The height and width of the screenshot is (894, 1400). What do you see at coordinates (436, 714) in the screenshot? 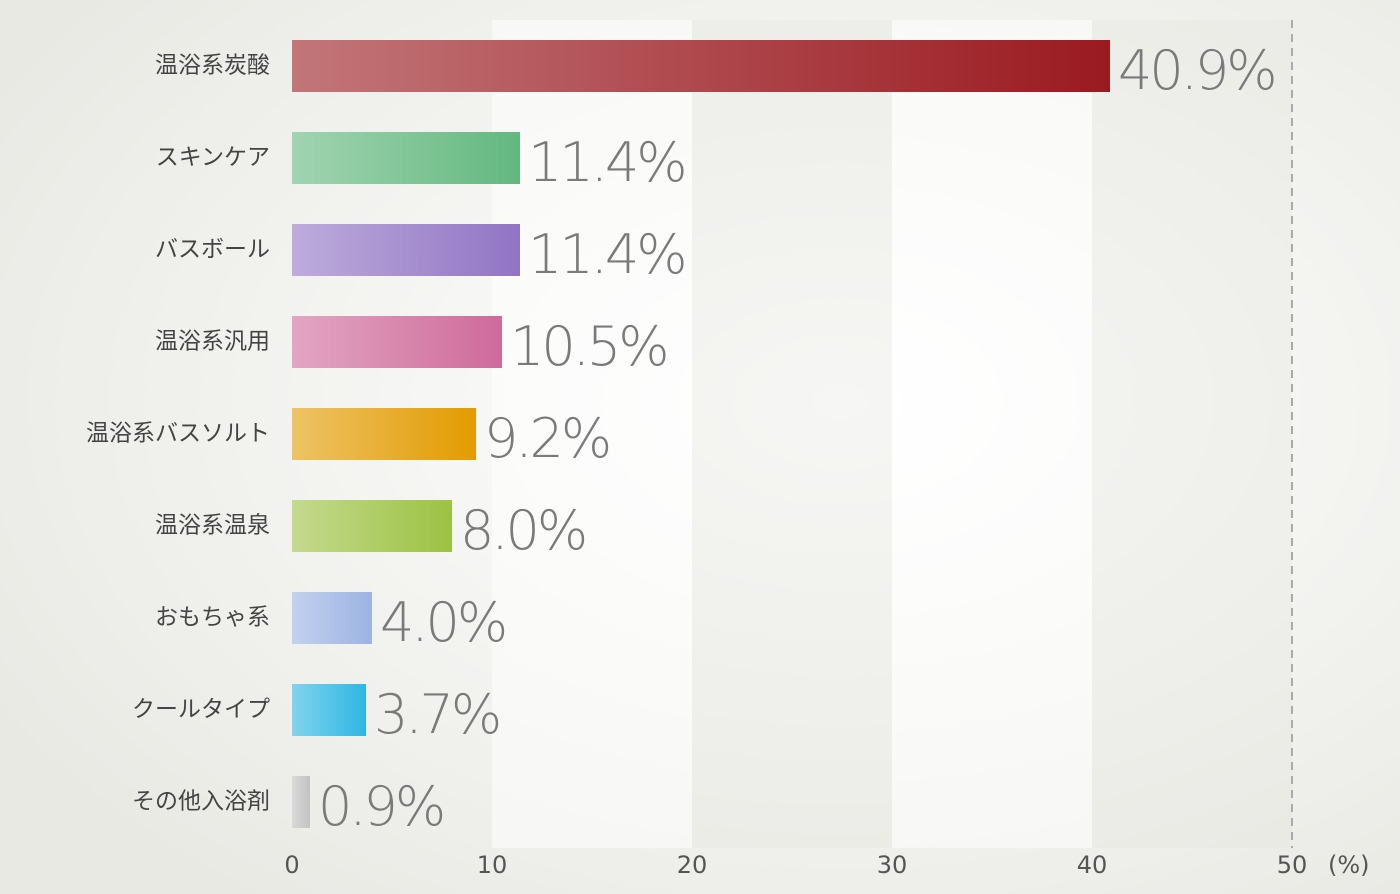
I see `value-label: 3.7%` at bounding box center [436, 714].